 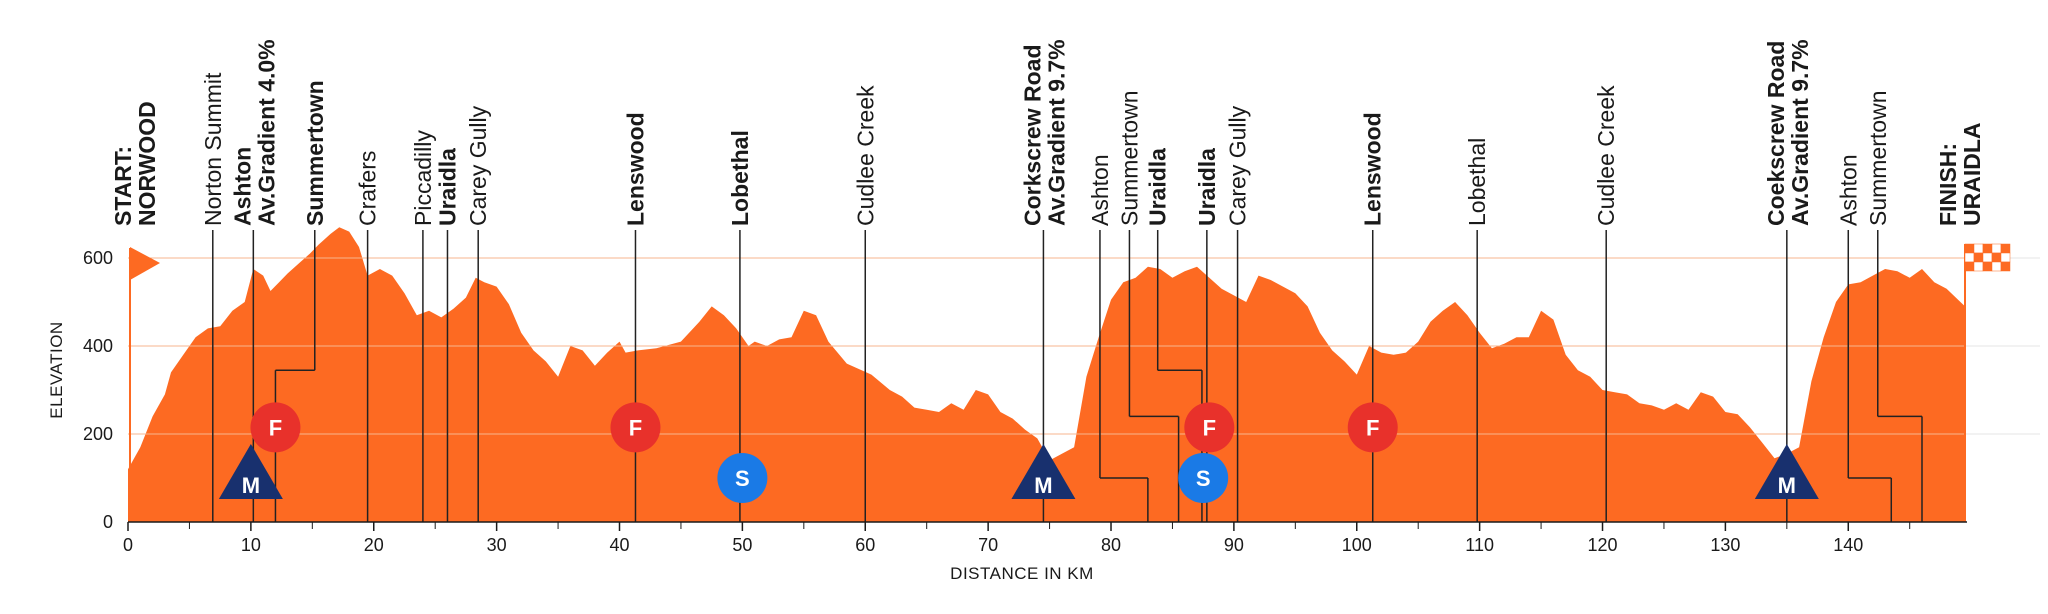 I want to click on location-4: Crafers, so click(x=368, y=336).